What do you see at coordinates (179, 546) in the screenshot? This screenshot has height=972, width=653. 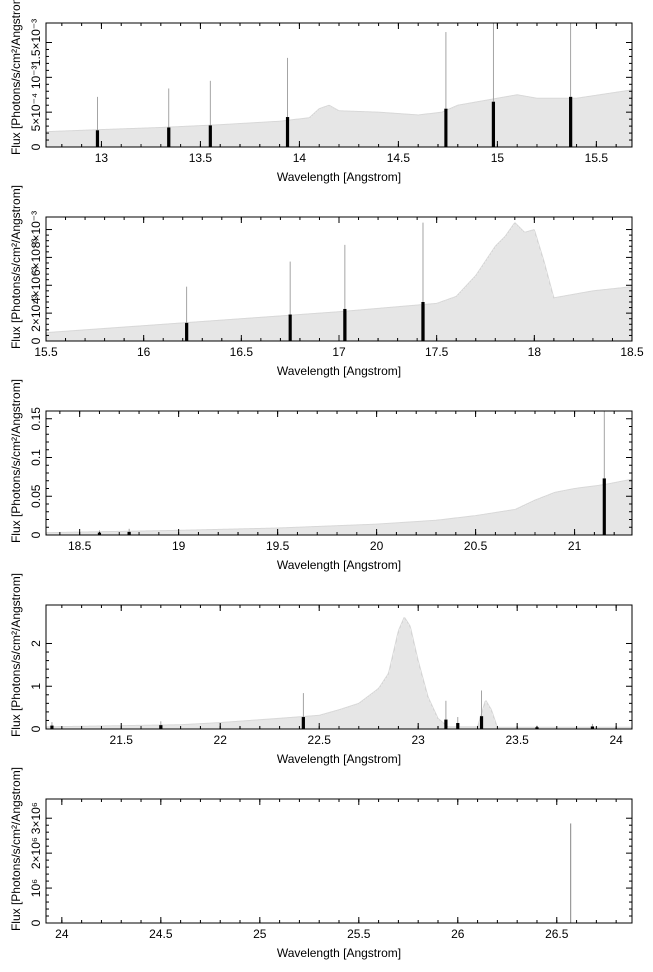 I see `x-tick-label: 19` at bounding box center [179, 546].